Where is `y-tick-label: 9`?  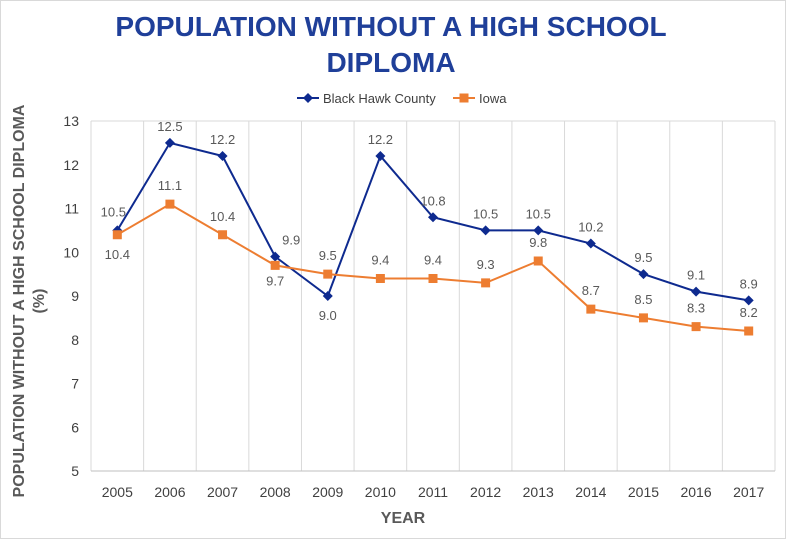 y-tick-label: 9 is located at coordinates (75, 296).